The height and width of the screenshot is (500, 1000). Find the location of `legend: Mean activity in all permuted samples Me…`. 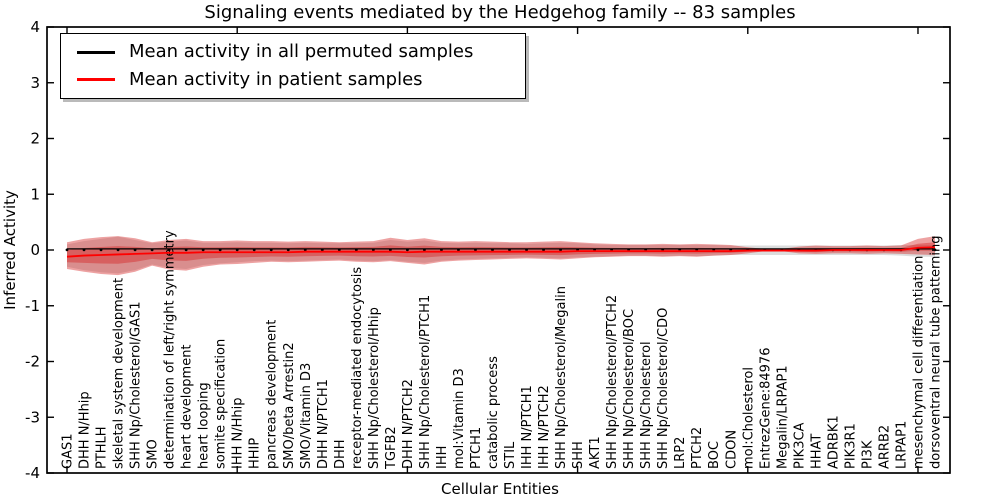

legend: Mean activity in all permuted samples Me… is located at coordinates (293, 66).